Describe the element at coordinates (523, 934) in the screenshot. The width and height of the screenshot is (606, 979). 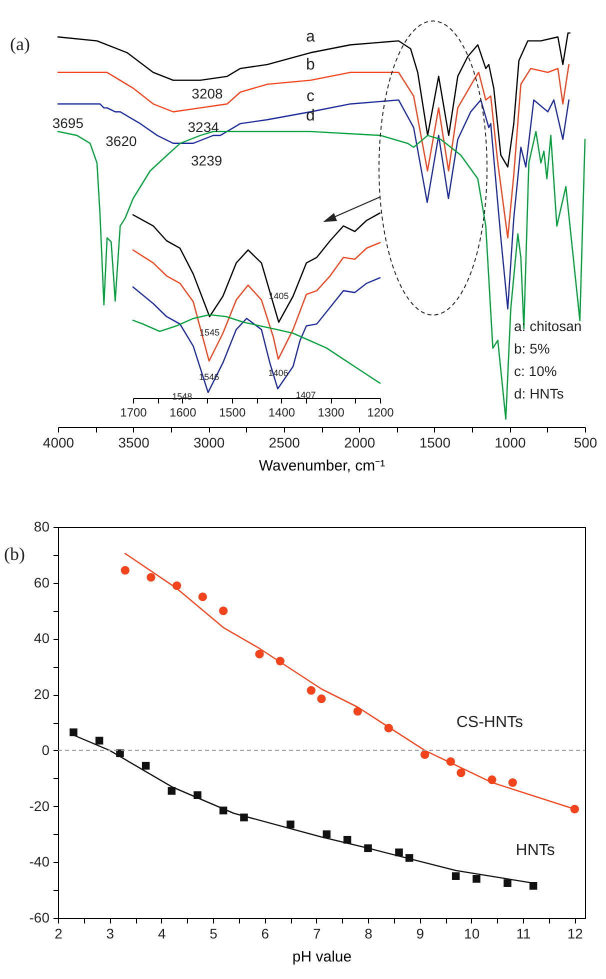
I see `x-tick-label: 11` at that location.